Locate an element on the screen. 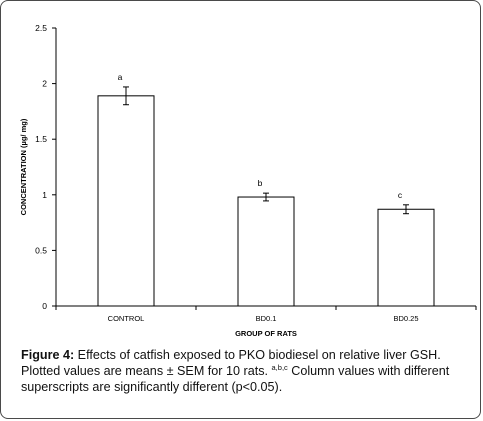  y-tick-label: 2.5 is located at coordinates (41, 28).